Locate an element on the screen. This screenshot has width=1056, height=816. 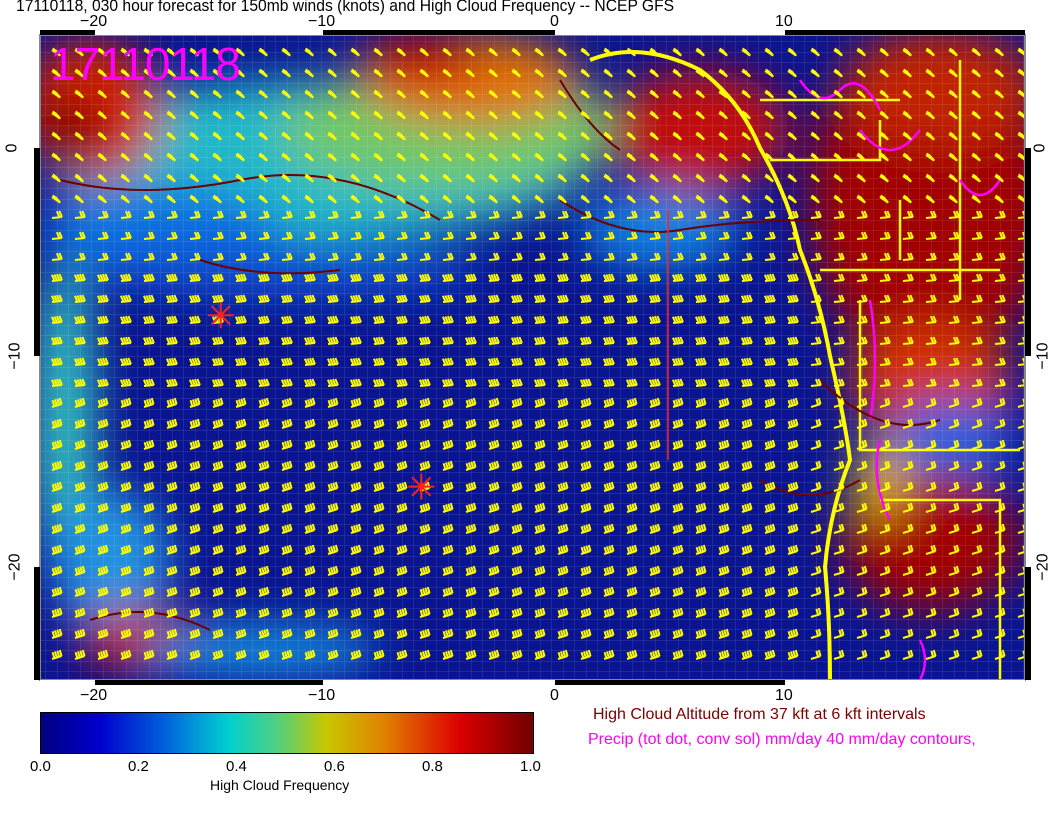
lon-tick-top: 10 is located at coordinates (784, 21).